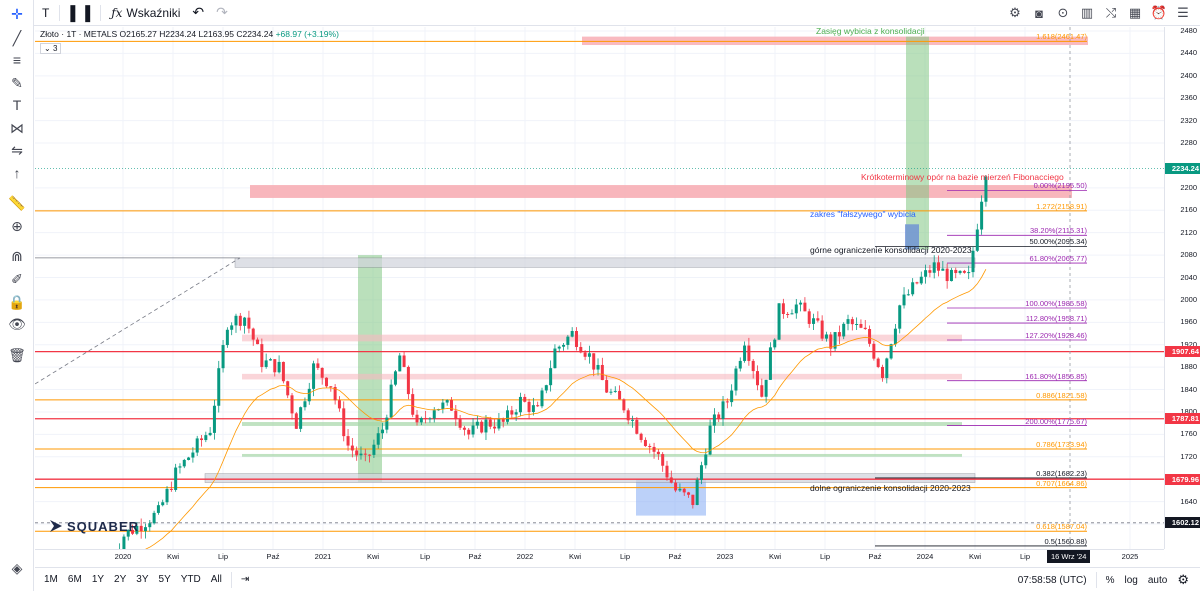 Image resolution: width=1200 pixels, height=591 pixels. Describe the element at coordinates (17, 354) in the screenshot. I see `trash-icon: 🗑` at that location.